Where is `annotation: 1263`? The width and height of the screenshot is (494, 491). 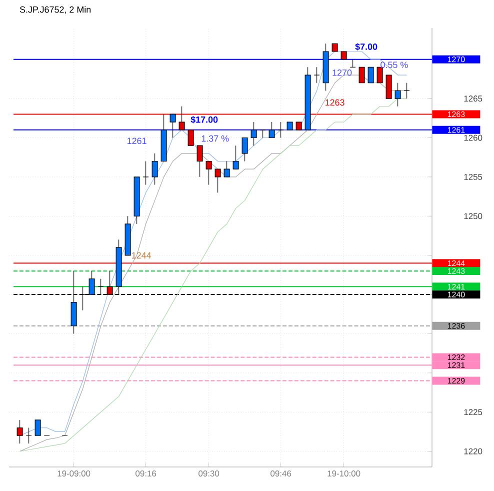 annotation: 1263 is located at coordinates (335, 102).